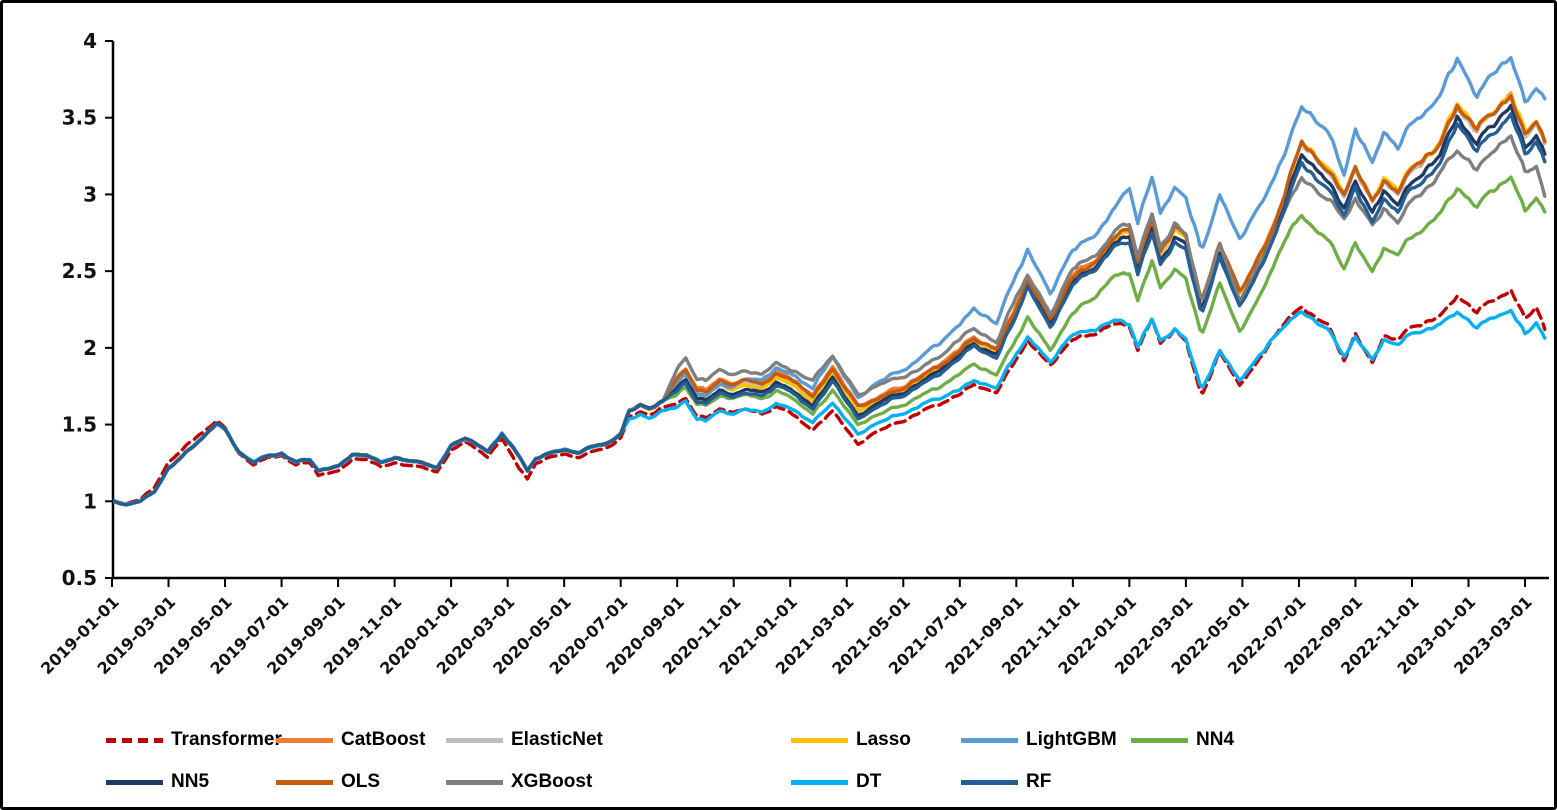  Describe the element at coordinates (90, 41) in the screenshot. I see `y-axis-tick-label: 4` at that location.